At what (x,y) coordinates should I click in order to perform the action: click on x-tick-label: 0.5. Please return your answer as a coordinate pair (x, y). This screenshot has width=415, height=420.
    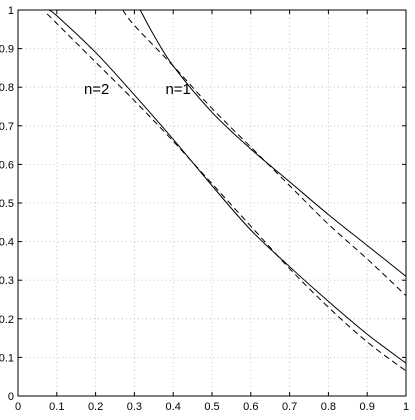
    Looking at the image, I should click on (211, 407).